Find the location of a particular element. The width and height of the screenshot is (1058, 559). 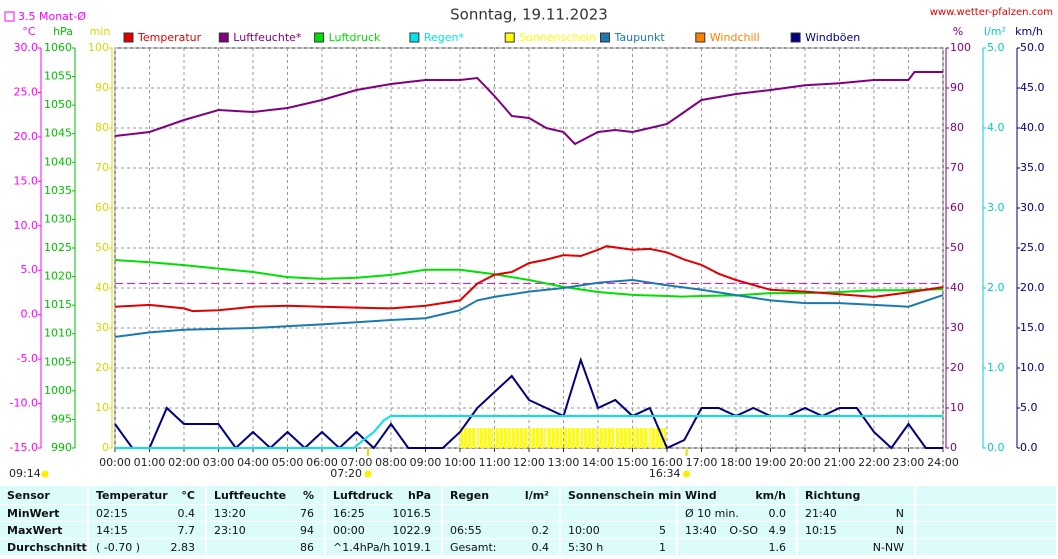

y-tick-label: 1055 is located at coordinates (58, 76).